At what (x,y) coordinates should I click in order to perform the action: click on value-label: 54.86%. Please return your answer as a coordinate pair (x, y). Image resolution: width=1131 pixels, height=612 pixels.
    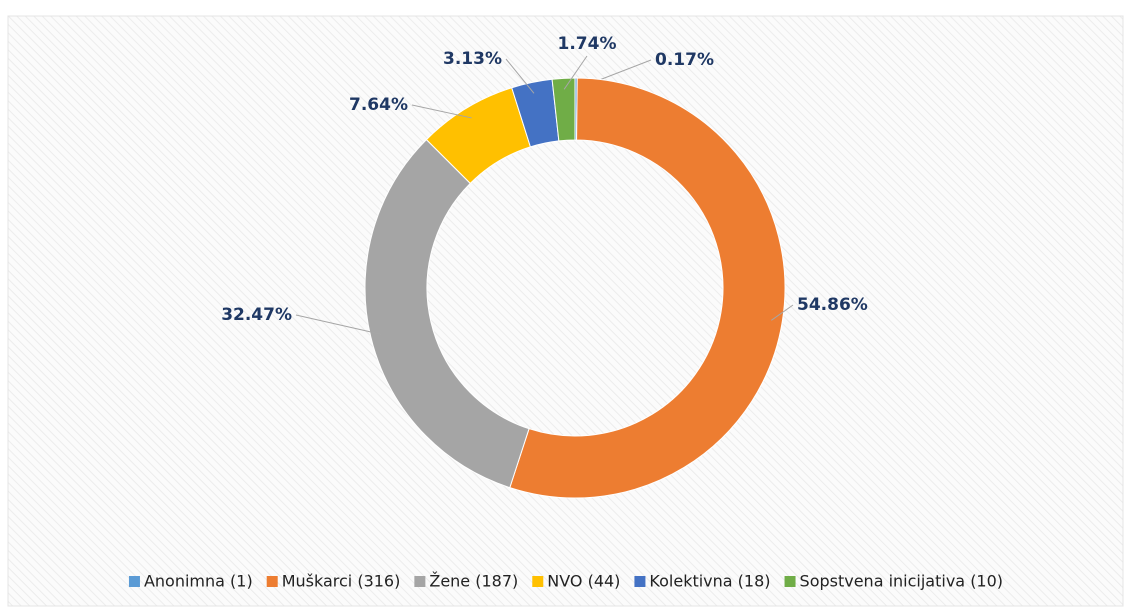
    Looking at the image, I should click on (832, 305).